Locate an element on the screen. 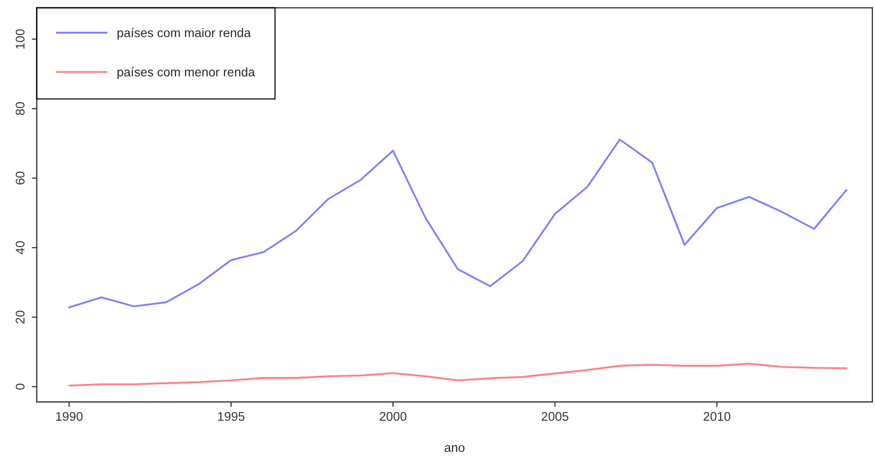  y-tick-label: 80 is located at coordinates (20, 109).